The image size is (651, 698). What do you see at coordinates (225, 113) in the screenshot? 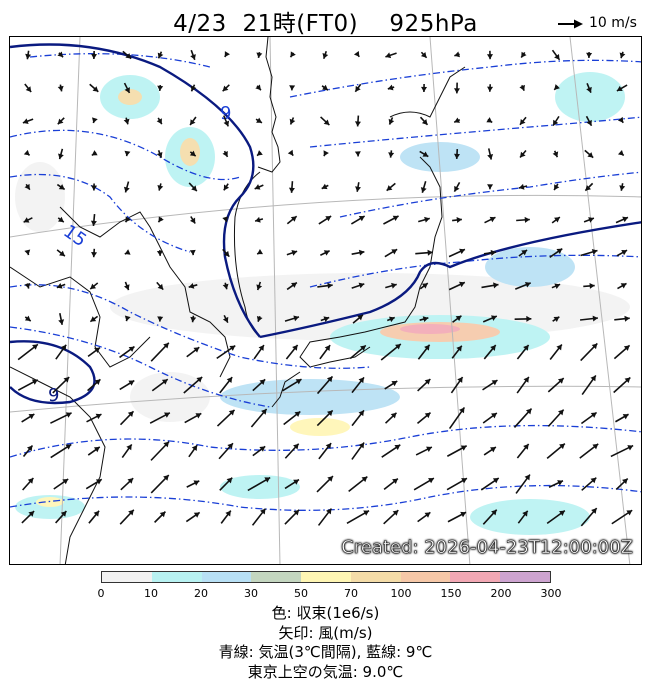
I see `contour-label-north: 9` at bounding box center [225, 113].